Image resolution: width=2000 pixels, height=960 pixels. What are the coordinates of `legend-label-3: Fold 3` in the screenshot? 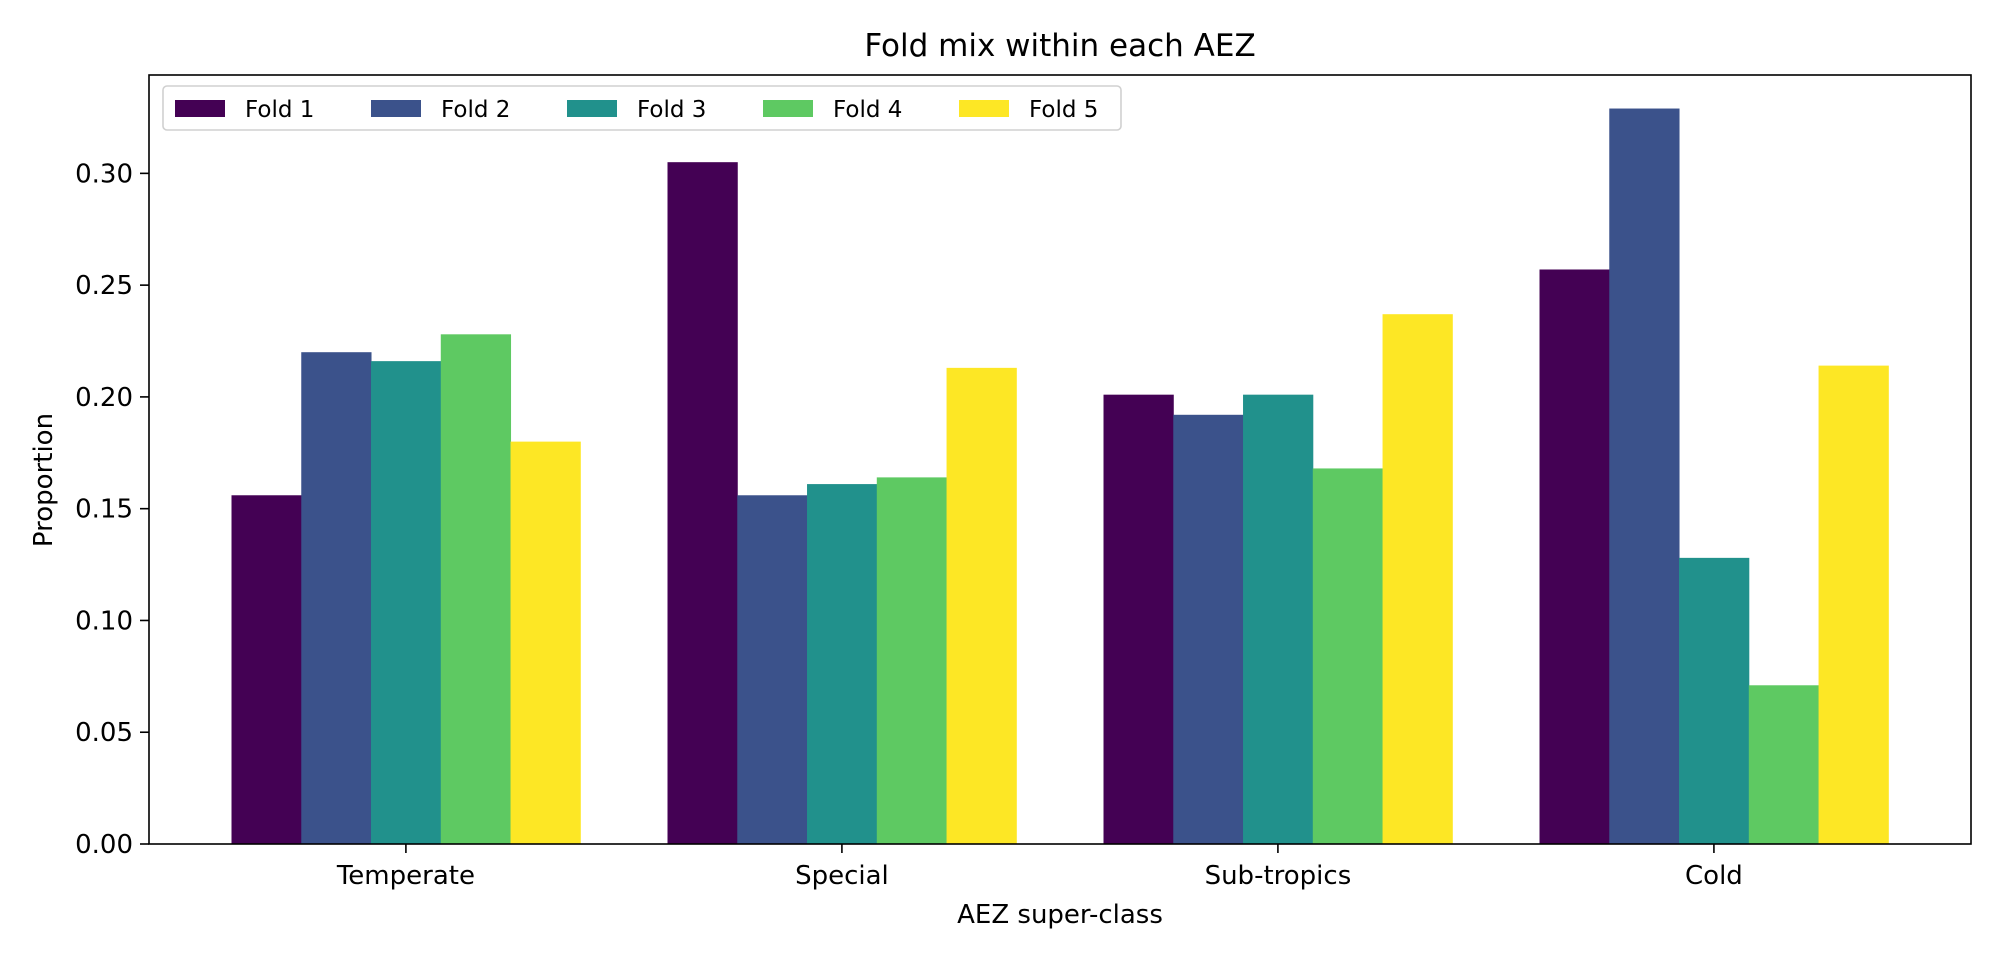 It's located at (671, 110).